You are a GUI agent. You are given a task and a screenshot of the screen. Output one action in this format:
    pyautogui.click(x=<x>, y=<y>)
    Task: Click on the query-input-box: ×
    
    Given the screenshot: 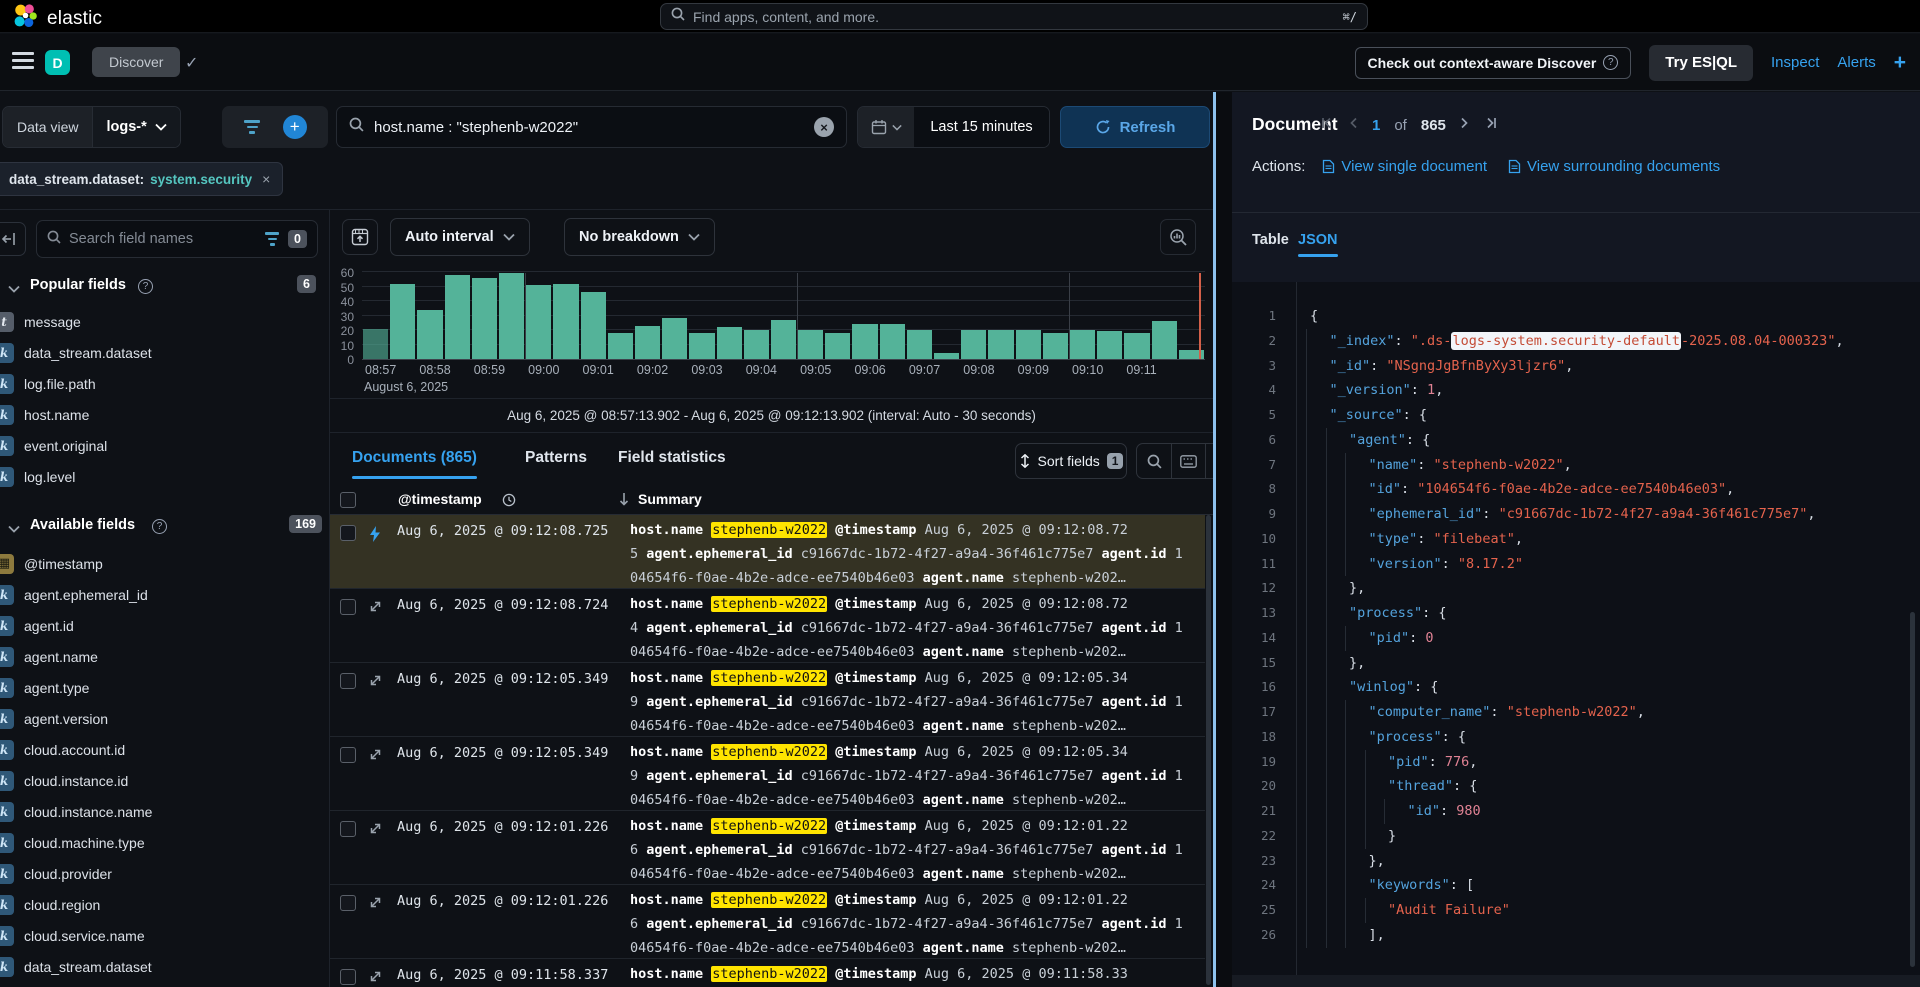 What is the action you would take?
    pyautogui.click(x=591, y=127)
    